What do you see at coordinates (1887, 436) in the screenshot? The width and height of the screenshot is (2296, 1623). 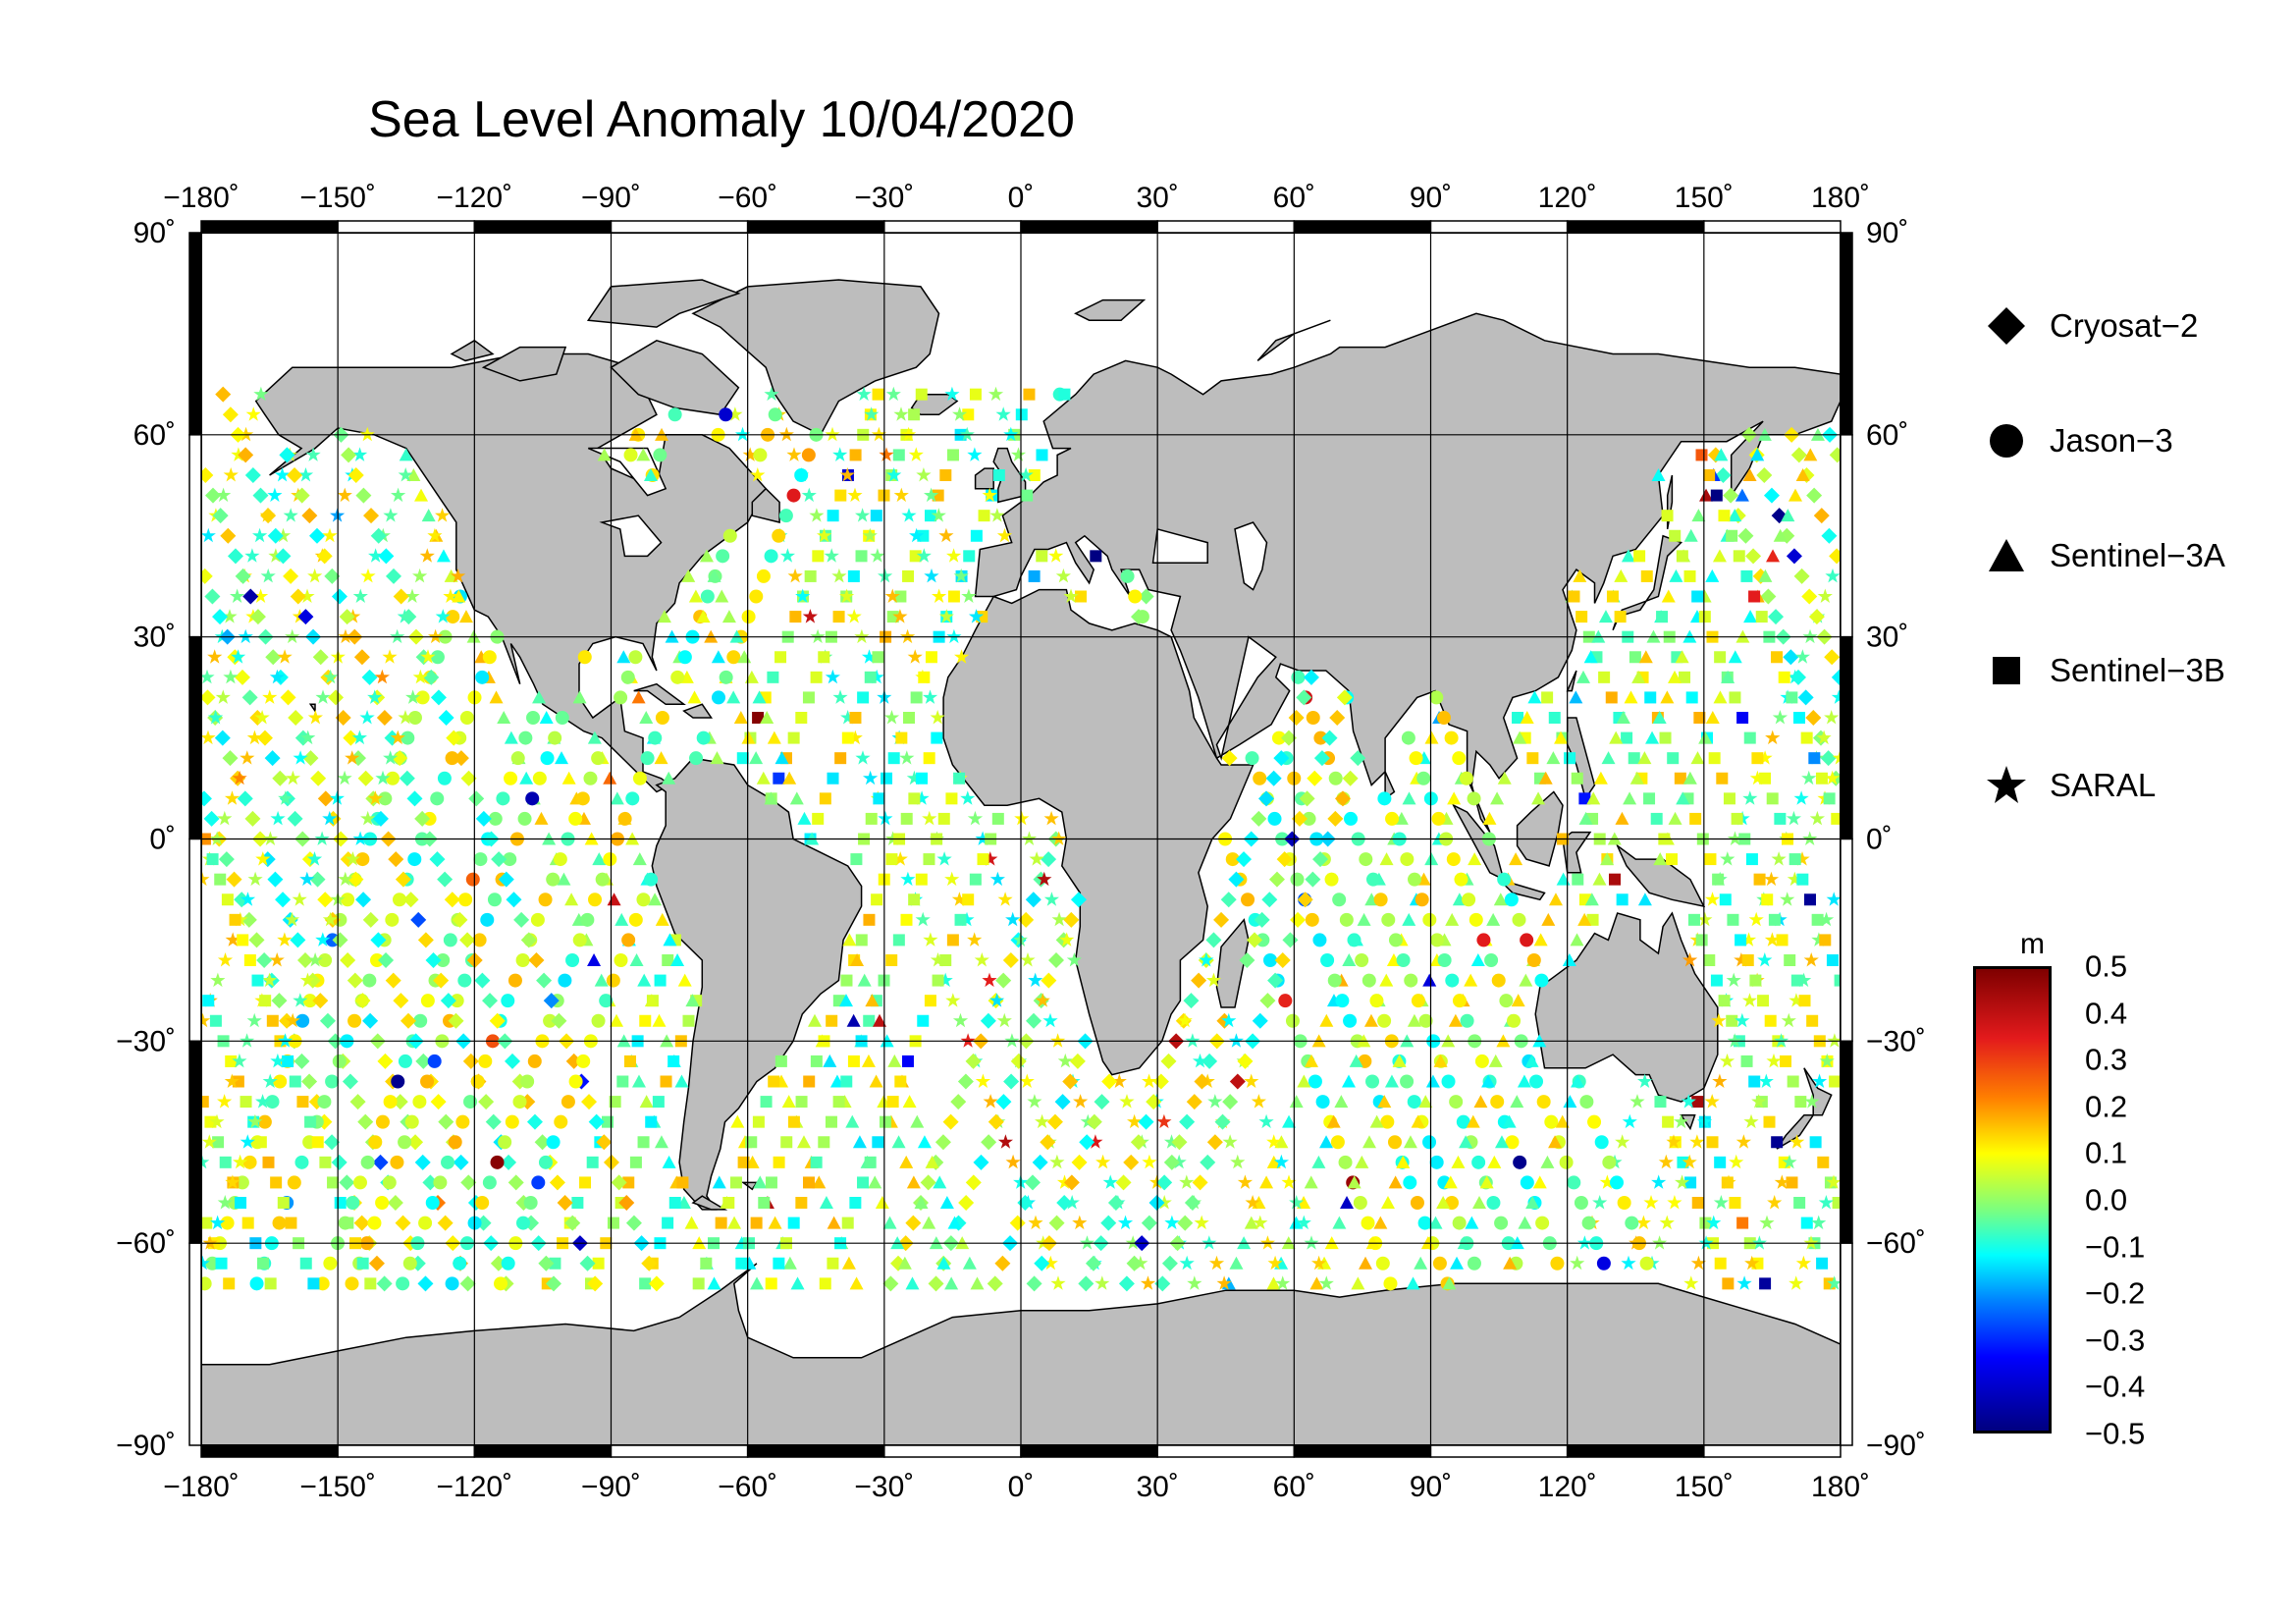 I see `lat-tick-label-right: 60˚` at bounding box center [1887, 436].